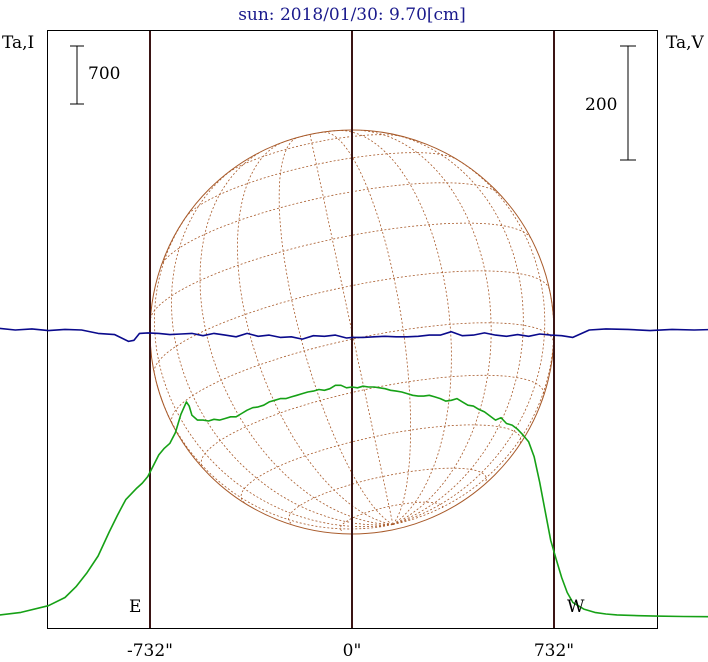  What do you see at coordinates (150, 651) in the screenshot?
I see `x-tick-label: -732"` at bounding box center [150, 651].